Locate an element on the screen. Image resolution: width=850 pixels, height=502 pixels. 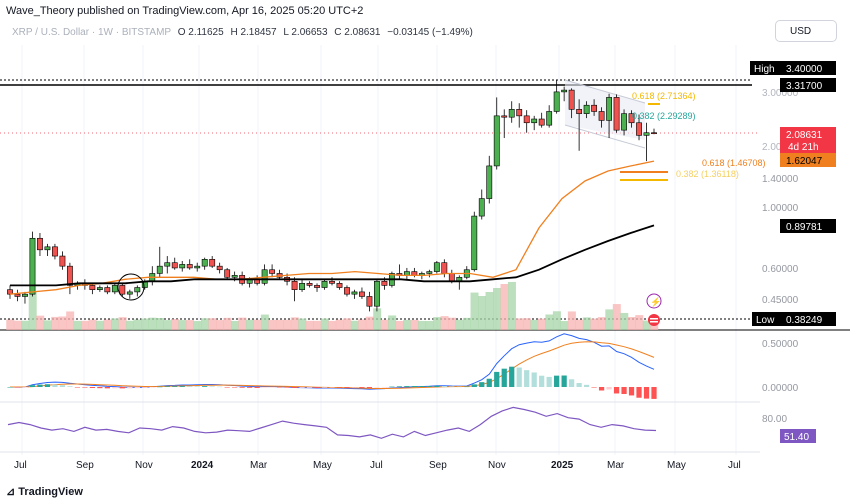
rsi-badge is located at coordinates (798, 436).